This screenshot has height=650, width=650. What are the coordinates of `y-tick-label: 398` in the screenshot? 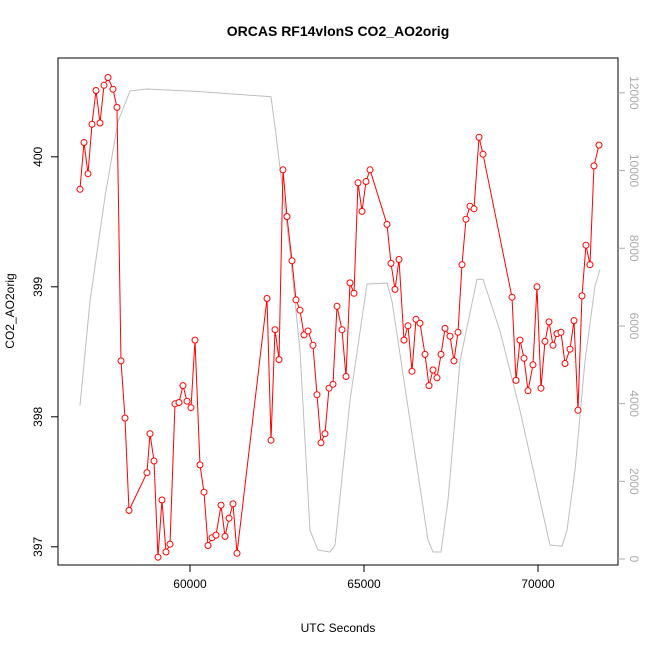 It's located at (38, 416).